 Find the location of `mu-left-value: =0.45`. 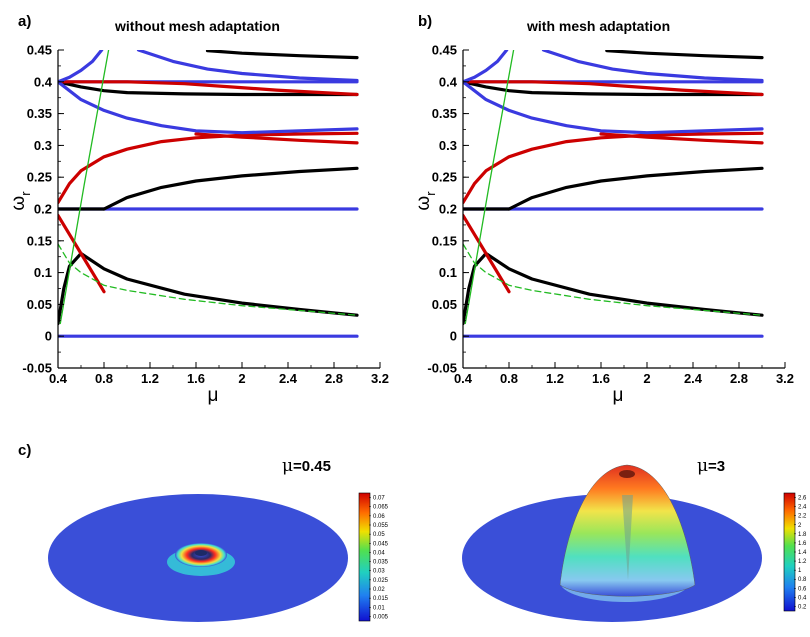

mu-left-value: =0.45 is located at coordinates (312, 466).